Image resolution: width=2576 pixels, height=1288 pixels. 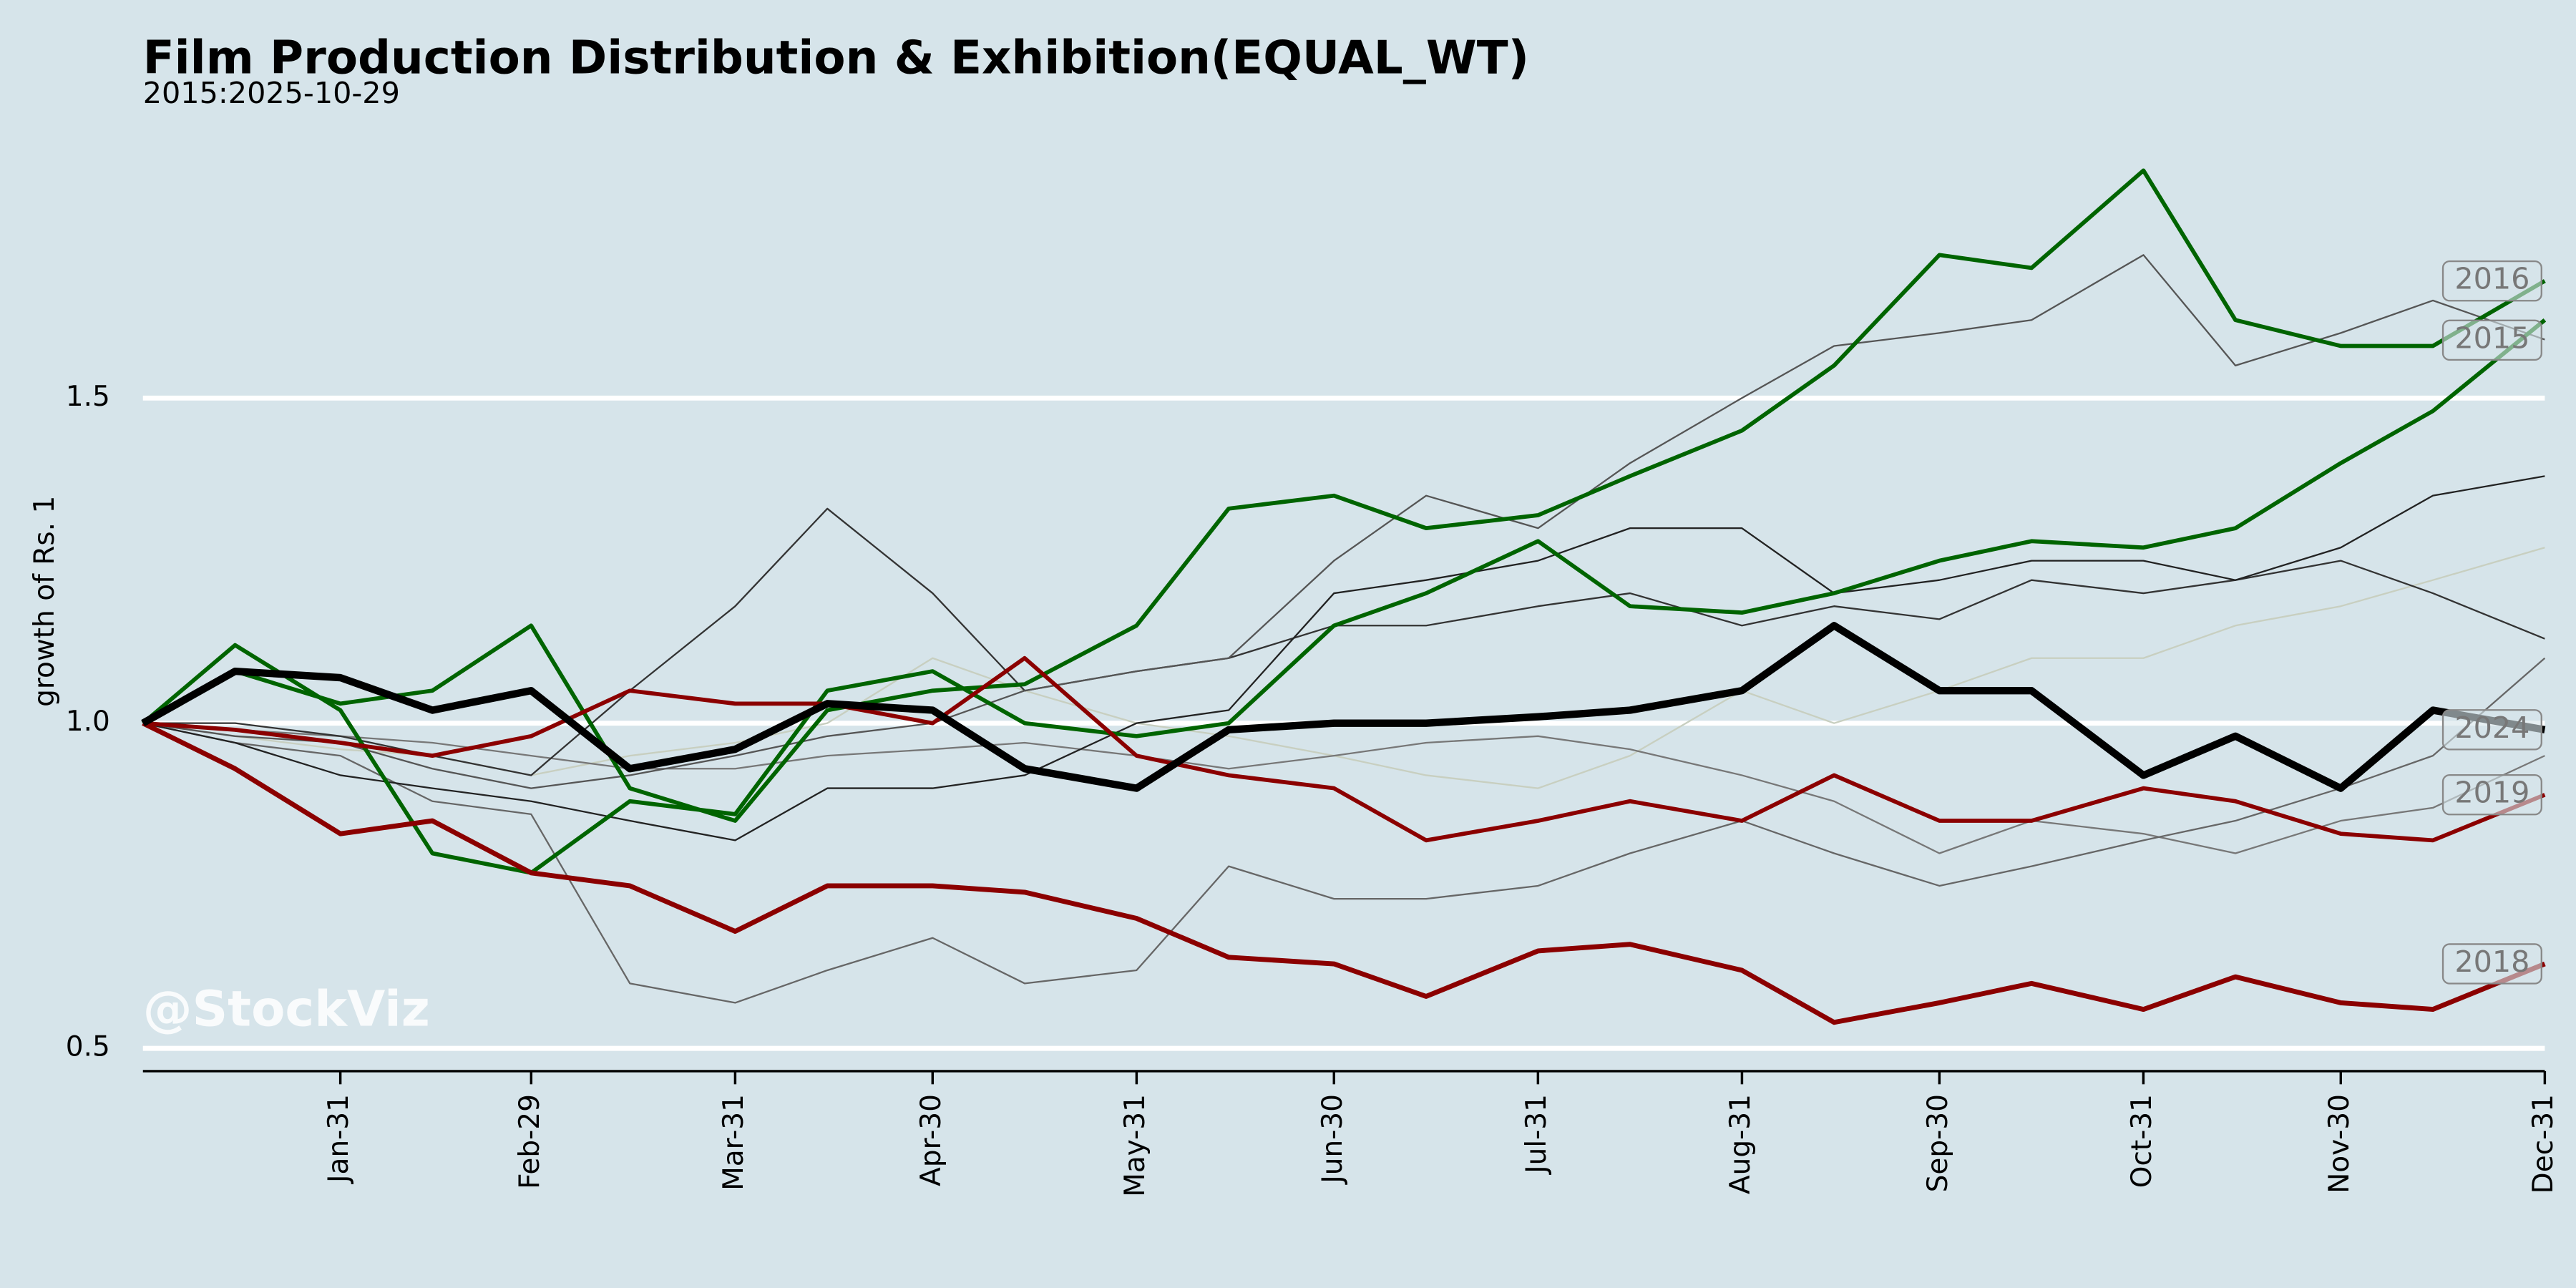 What do you see at coordinates (1537, 1135) in the screenshot?
I see `x-tick-label: Jul-31` at bounding box center [1537, 1135].